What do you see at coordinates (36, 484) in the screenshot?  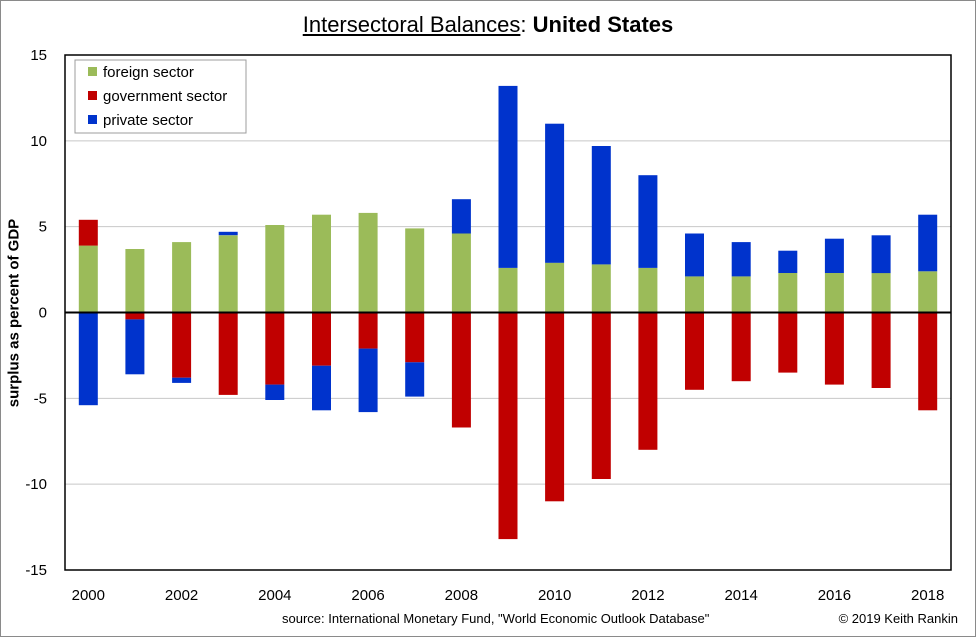 I see `y-tick-label: -10` at bounding box center [36, 484].